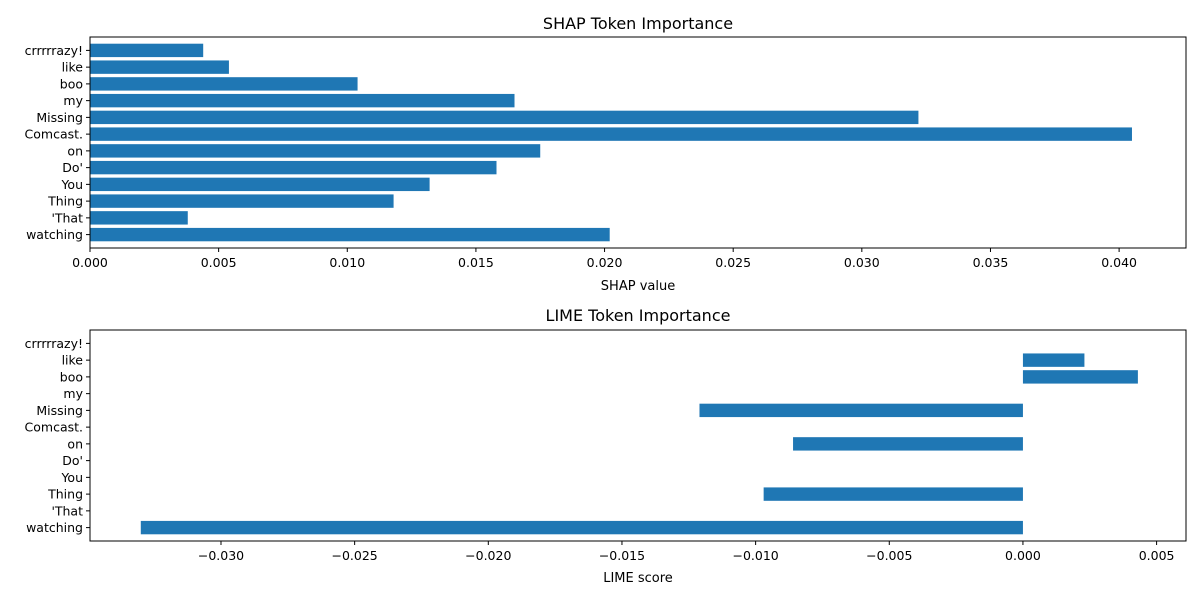  I want to click on lime-x-tick-label: −0.025, so click(355, 555).